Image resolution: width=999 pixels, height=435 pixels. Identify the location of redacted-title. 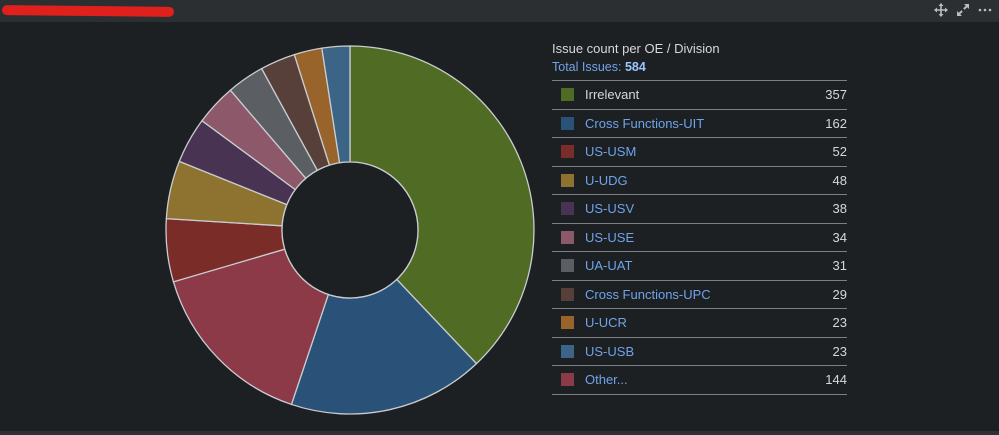
(88, 11).